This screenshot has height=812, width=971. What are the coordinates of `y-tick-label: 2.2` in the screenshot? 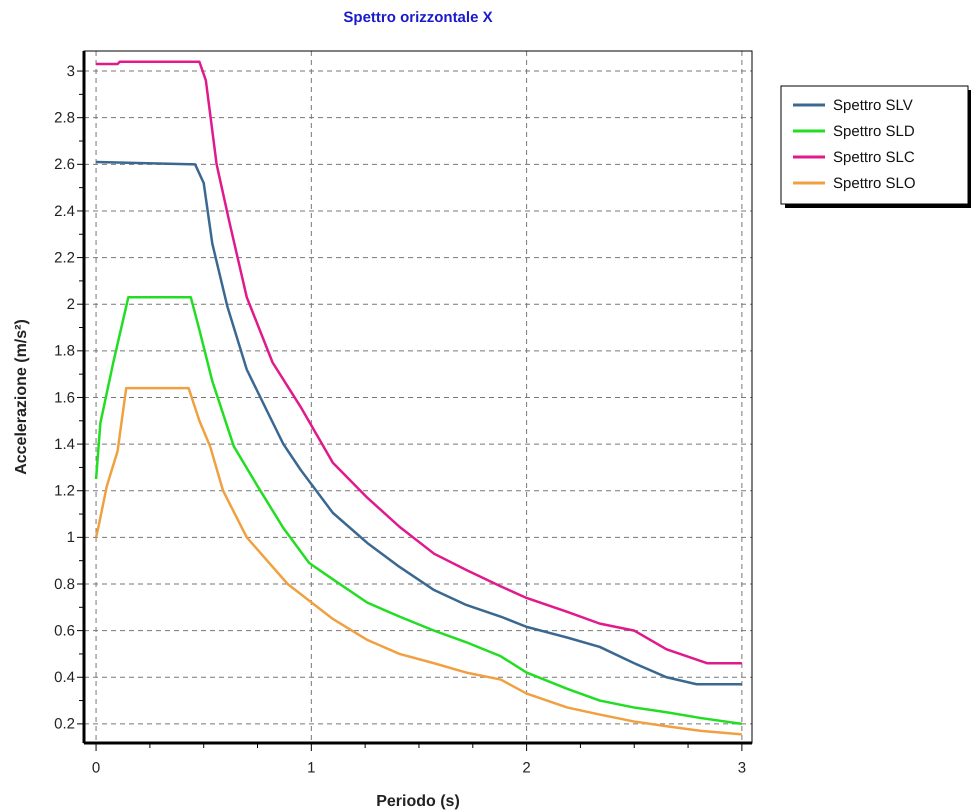 It's located at (64, 257).